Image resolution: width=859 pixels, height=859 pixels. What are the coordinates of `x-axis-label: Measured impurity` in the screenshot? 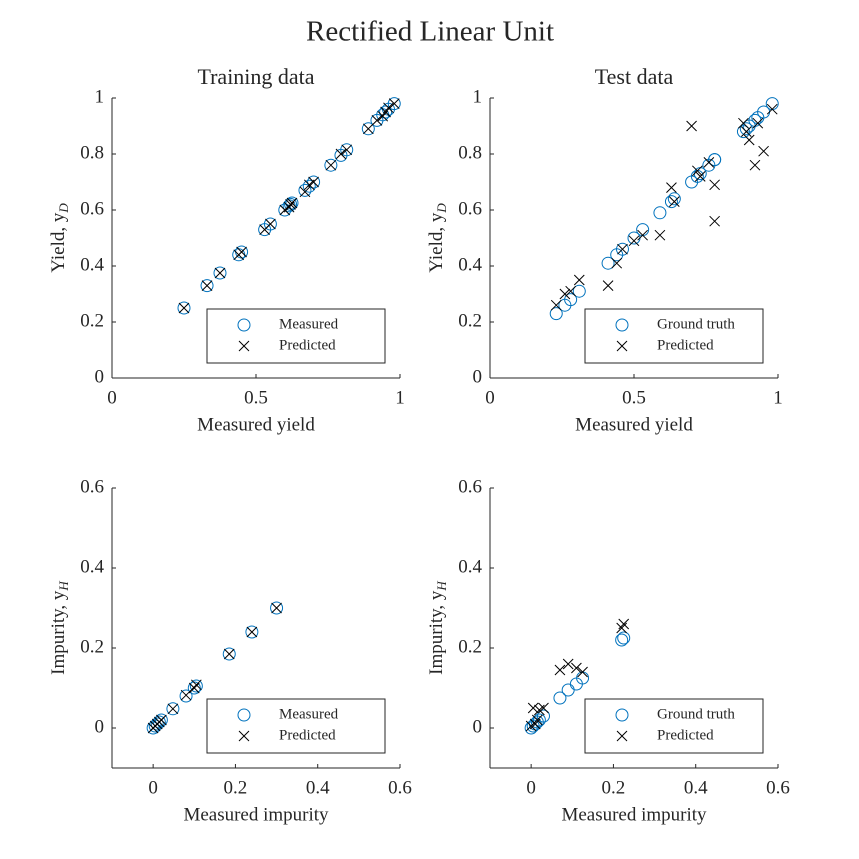 It's located at (634, 814).